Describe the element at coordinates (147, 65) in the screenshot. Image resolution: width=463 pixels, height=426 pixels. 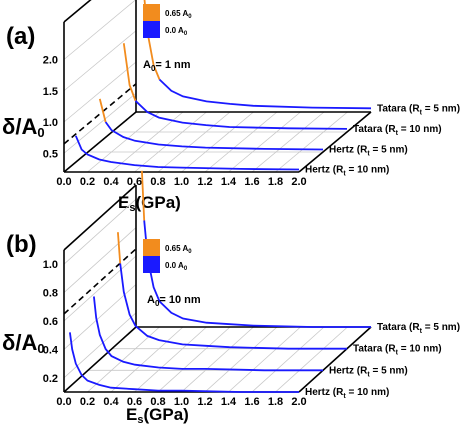
I see `amplitude-annotation-main: A` at that location.